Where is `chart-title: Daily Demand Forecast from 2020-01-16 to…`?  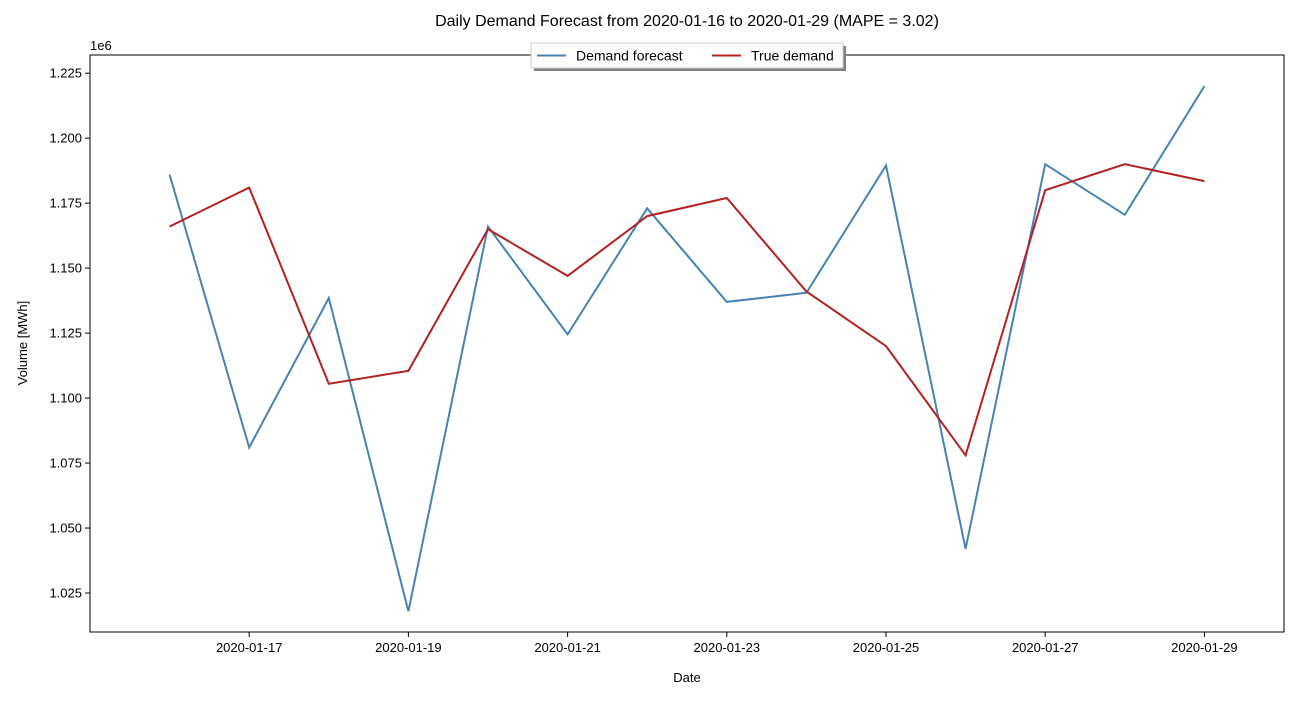 chart-title: Daily Demand Forecast from 2020-01-16 to… is located at coordinates (687, 21).